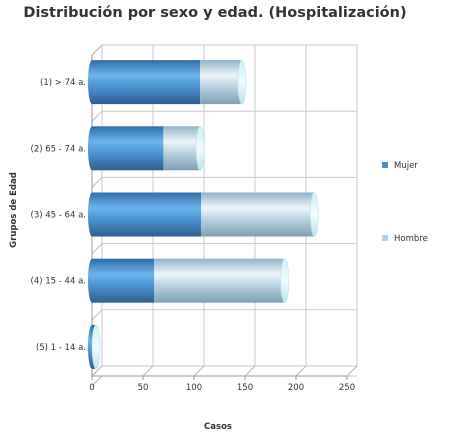  Describe the element at coordinates (58, 149) in the screenshot. I see `y-tick-label: (2) 65 - 74 a.` at that location.